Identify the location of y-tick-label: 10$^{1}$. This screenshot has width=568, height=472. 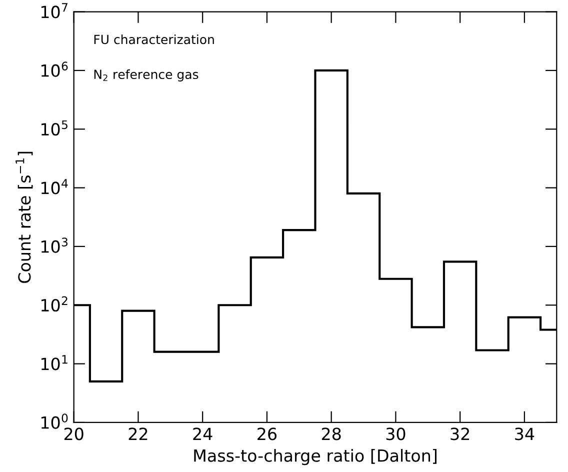
(54, 362).